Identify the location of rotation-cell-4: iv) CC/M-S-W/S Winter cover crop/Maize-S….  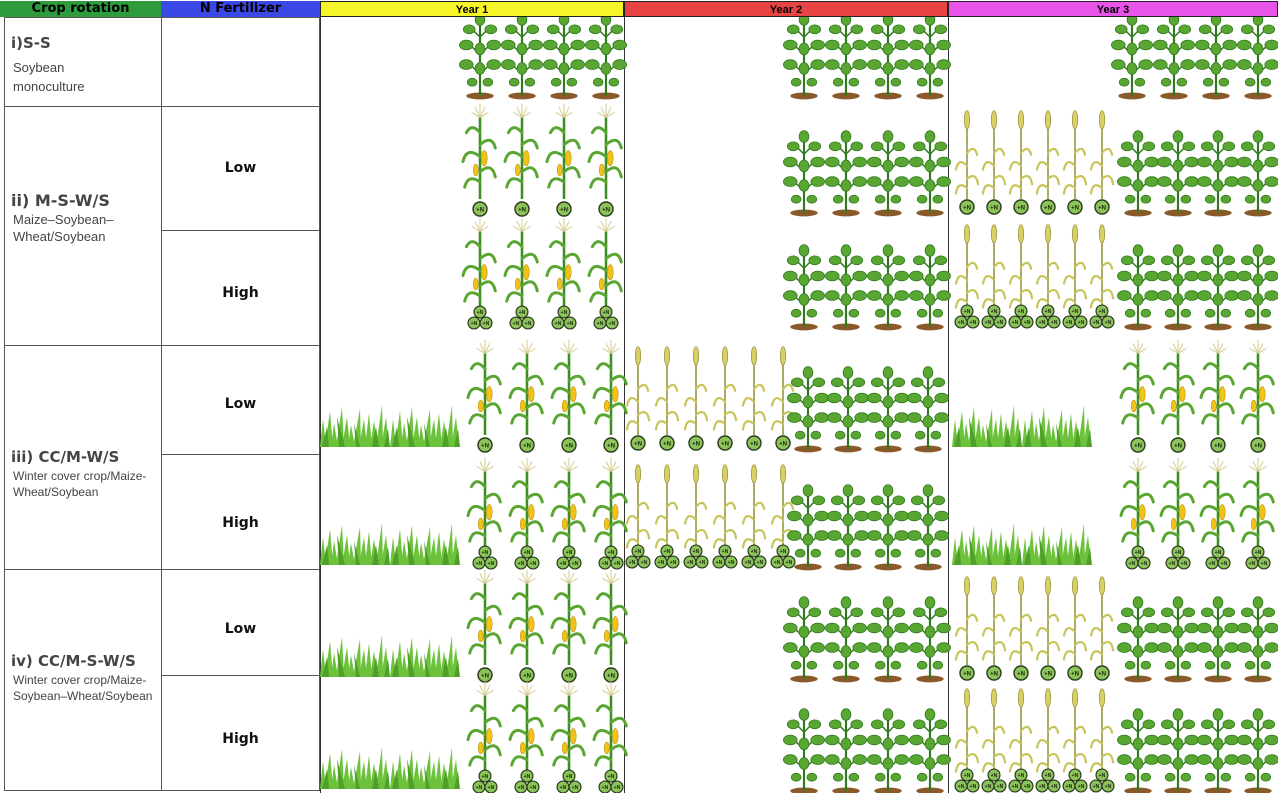
(83, 680).